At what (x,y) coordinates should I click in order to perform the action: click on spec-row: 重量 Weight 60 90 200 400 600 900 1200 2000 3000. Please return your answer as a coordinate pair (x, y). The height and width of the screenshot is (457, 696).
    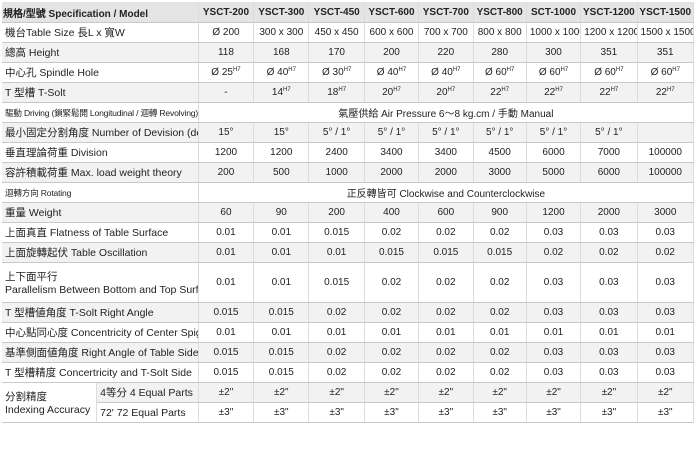
    Looking at the image, I should click on (348, 212).